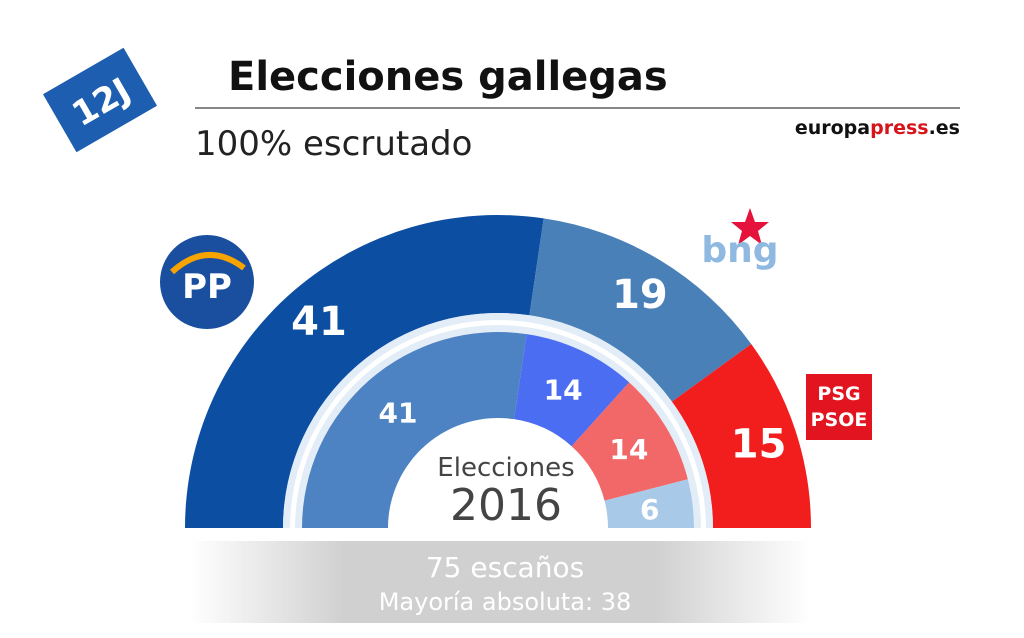 The width and height of the screenshot is (1024, 638). What do you see at coordinates (333, 144) in the screenshot?
I see `subtitle: 100% escrutado` at bounding box center [333, 144].